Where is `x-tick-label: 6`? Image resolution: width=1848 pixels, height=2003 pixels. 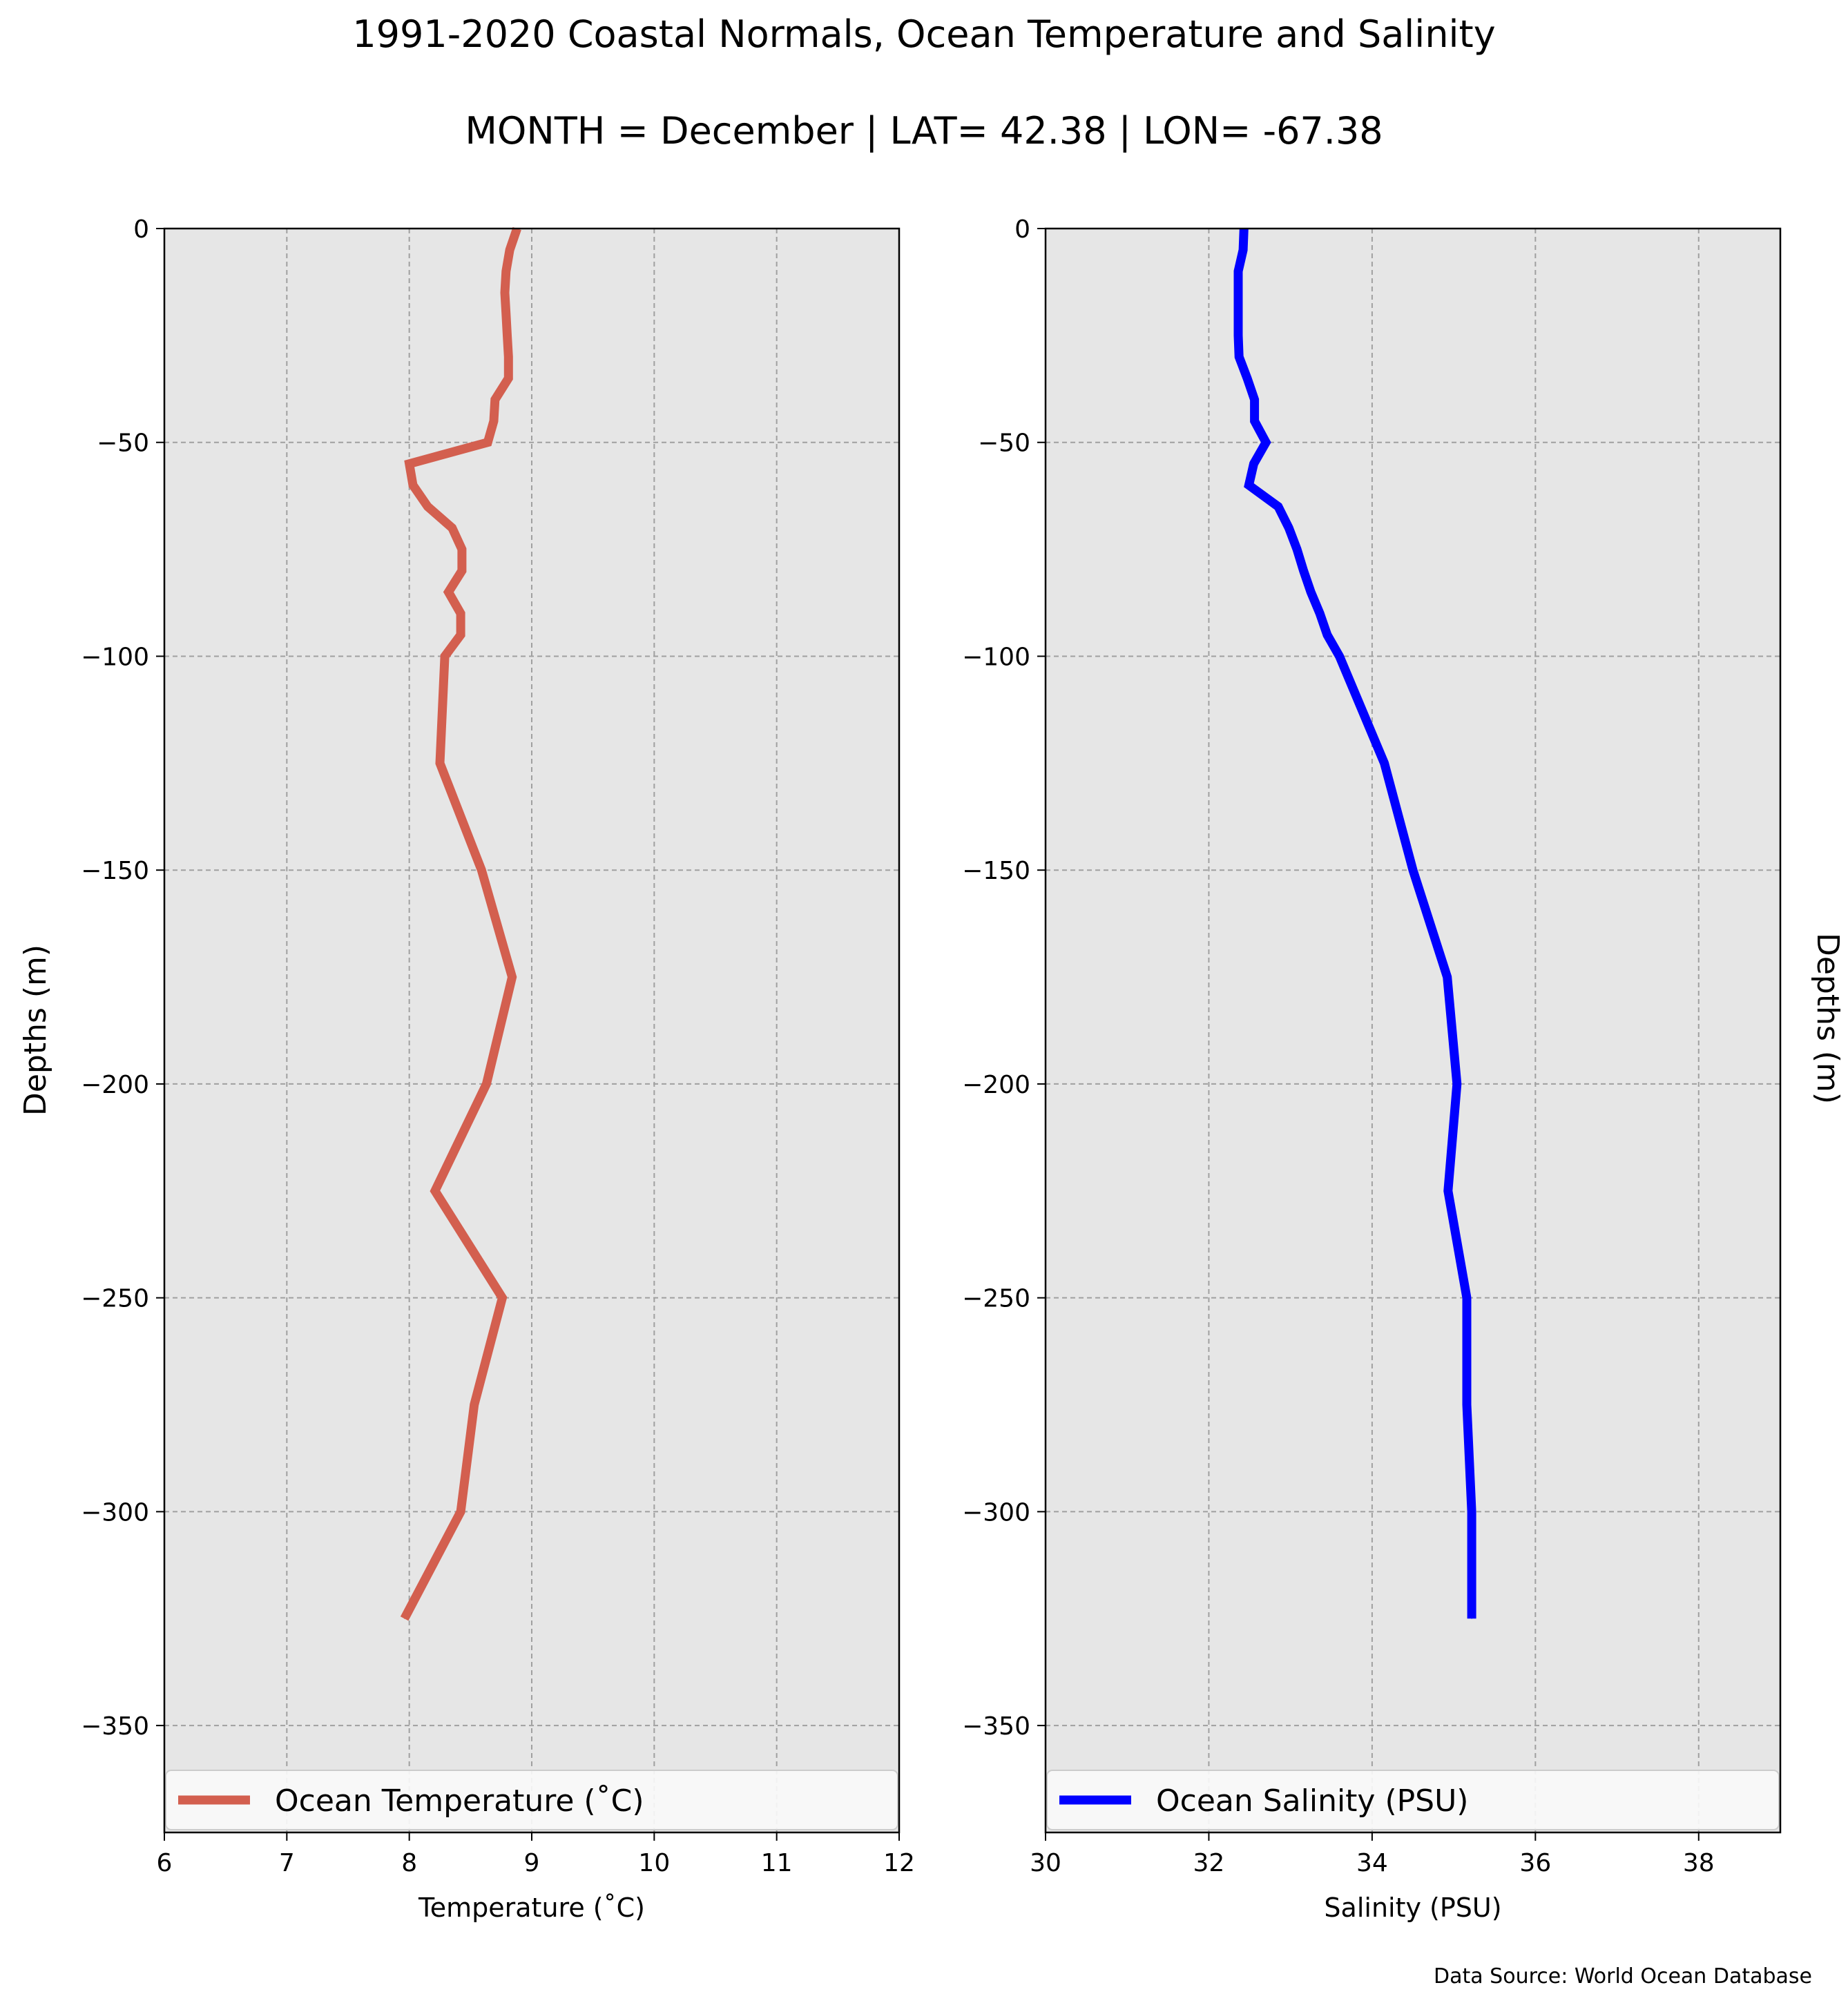 x-tick-label: 6 is located at coordinates (165, 1863).